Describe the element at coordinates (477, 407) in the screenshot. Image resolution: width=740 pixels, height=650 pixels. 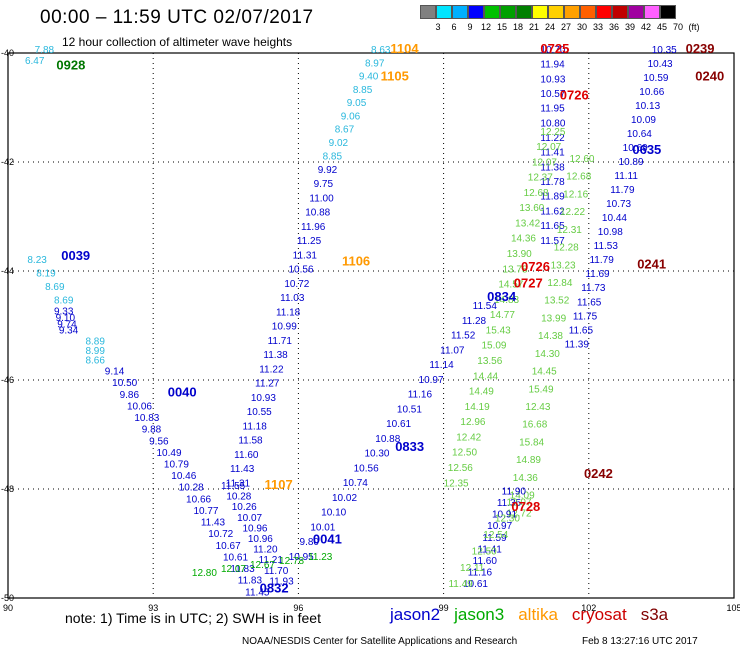
I see `wave-height-value: 14.19` at that location.